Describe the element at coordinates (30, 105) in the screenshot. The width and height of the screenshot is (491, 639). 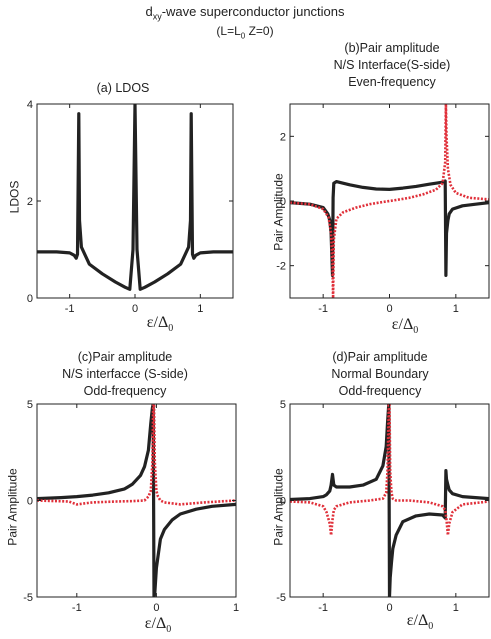
I see `panel-a-ytick-label: 4` at that location.